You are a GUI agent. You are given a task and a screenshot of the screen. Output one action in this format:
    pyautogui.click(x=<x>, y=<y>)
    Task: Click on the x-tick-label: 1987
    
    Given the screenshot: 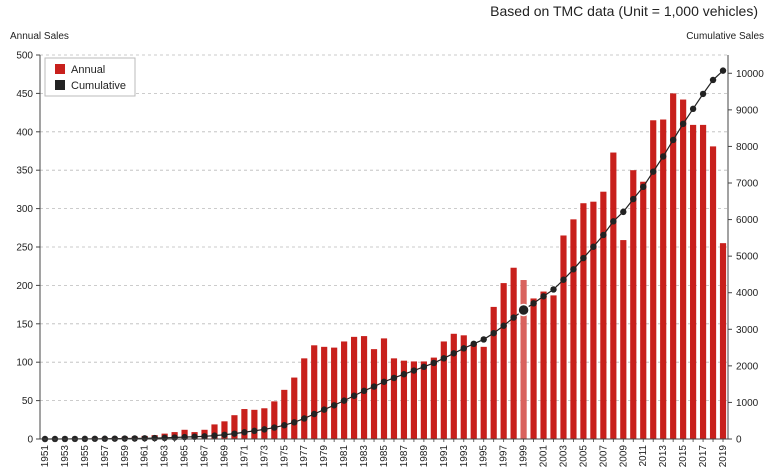 What is the action you would take?
    pyautogui.click(x=404, y=456)
    